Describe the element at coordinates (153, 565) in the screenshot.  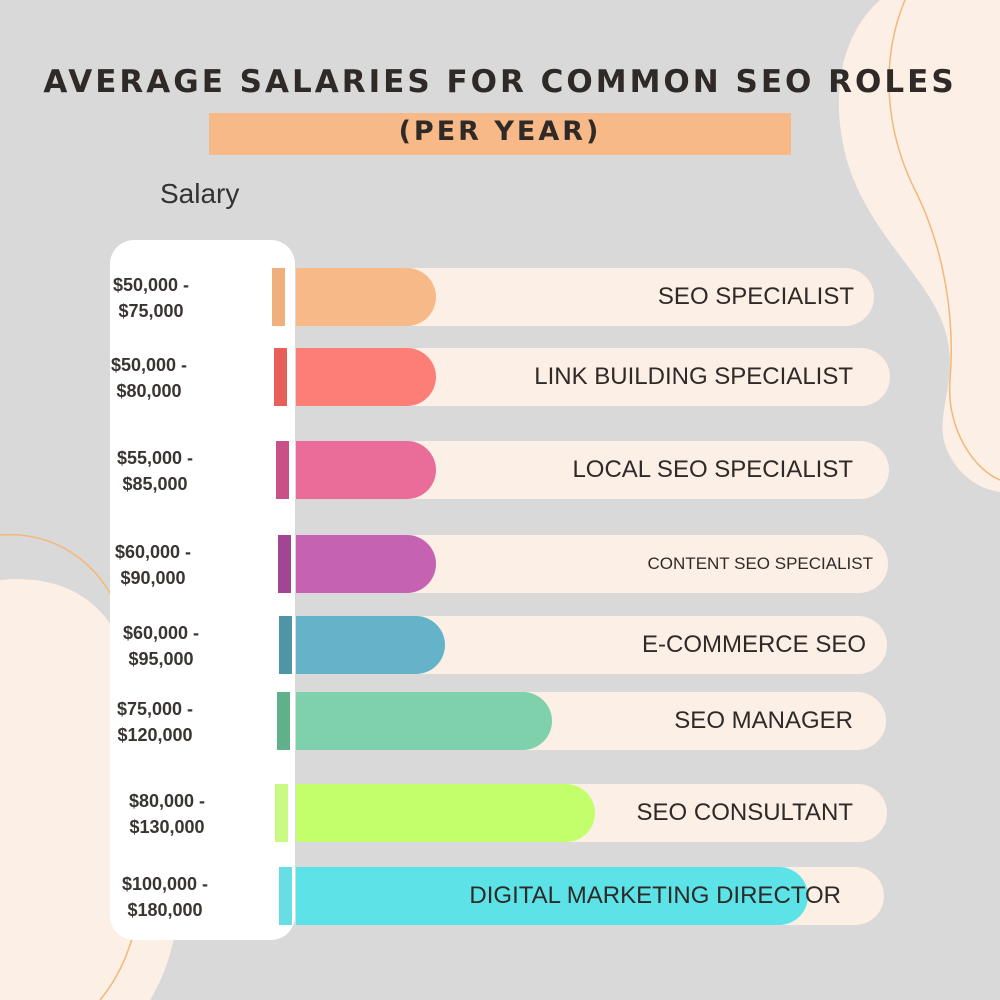
I see `salary-range-label: $60,000 - $90,000` at that location.